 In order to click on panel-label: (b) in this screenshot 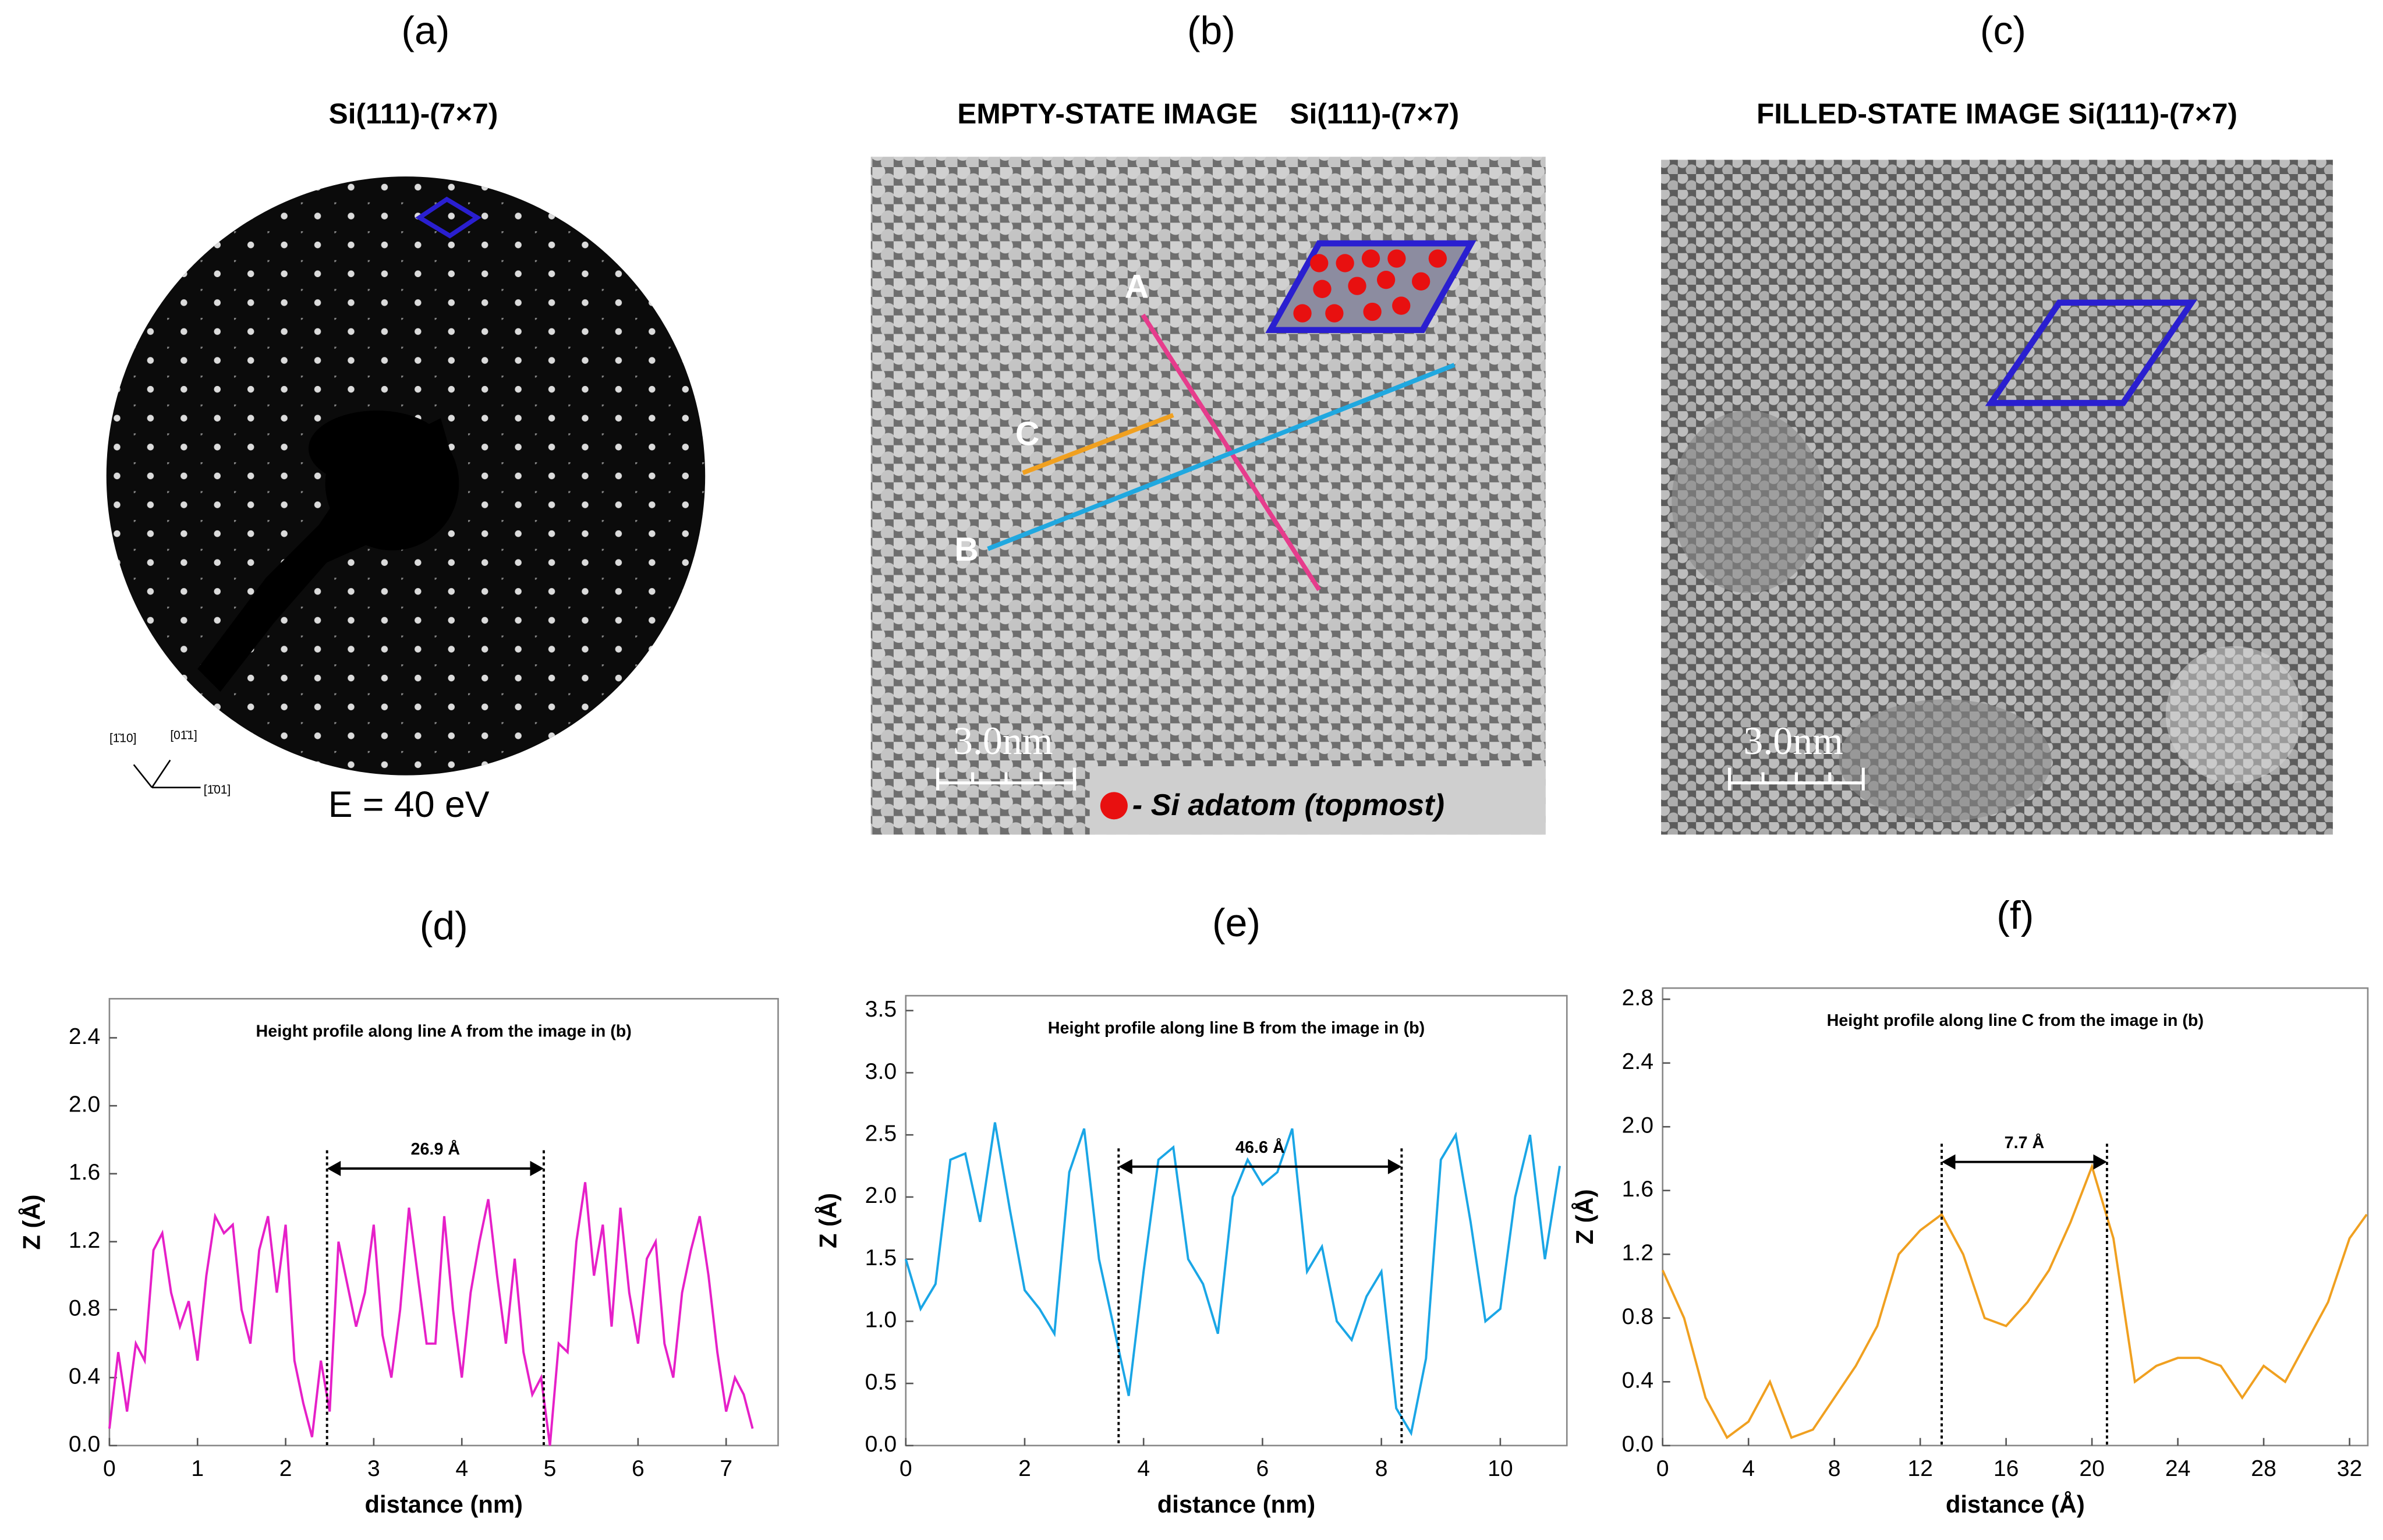, I will do `click(1211, 31)`.